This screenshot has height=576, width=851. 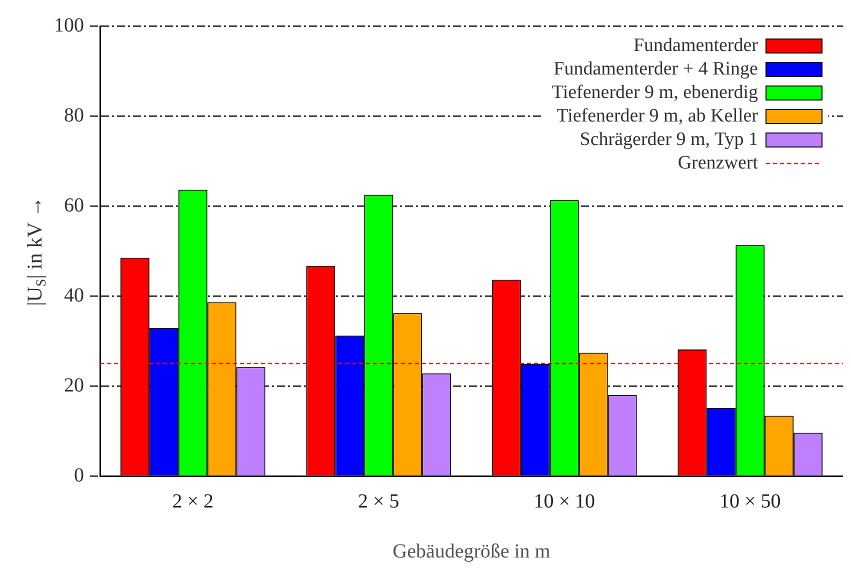 I want to click on x-tick-label: 10 × 50, so click(x=750, y=501).